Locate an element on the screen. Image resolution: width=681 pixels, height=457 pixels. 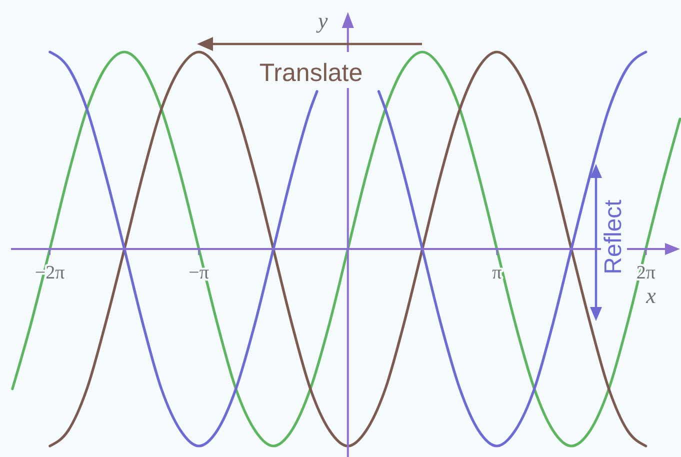
annotation: Translate is located at coordinates (311, 73).